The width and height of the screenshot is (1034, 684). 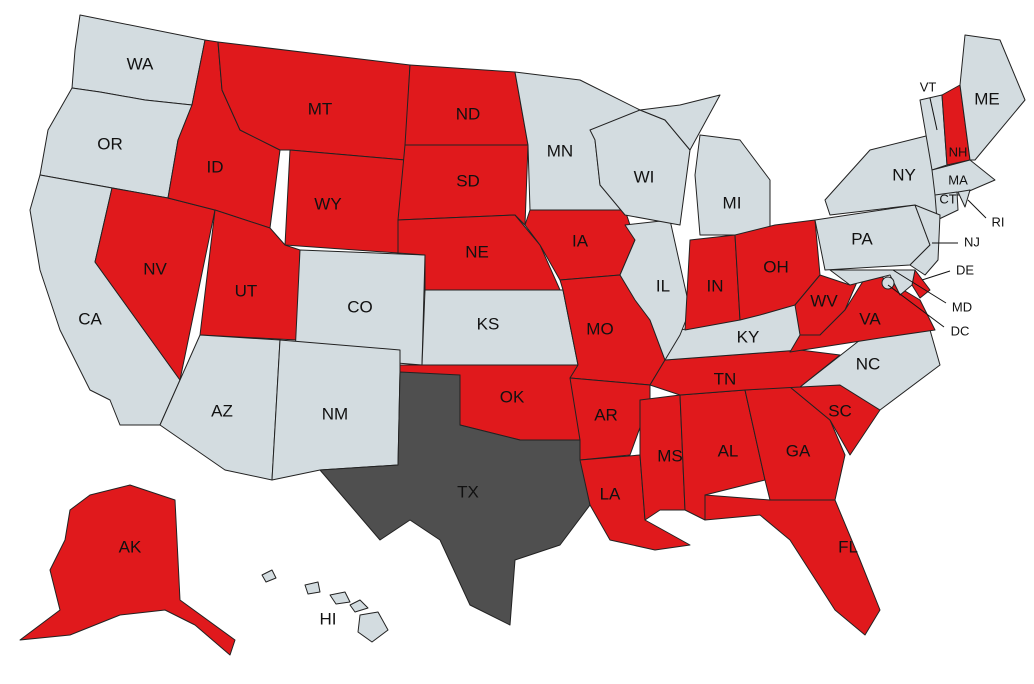 I want to click on state-md, so click(x=872, y=282).